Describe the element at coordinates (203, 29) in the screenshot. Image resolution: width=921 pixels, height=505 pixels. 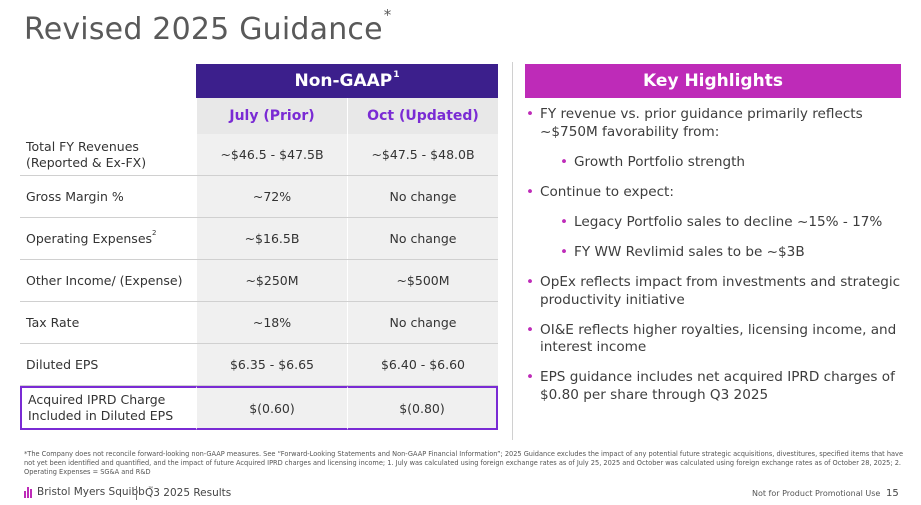
I see `page-title-text: Revised 2025 Guidance` at that location.